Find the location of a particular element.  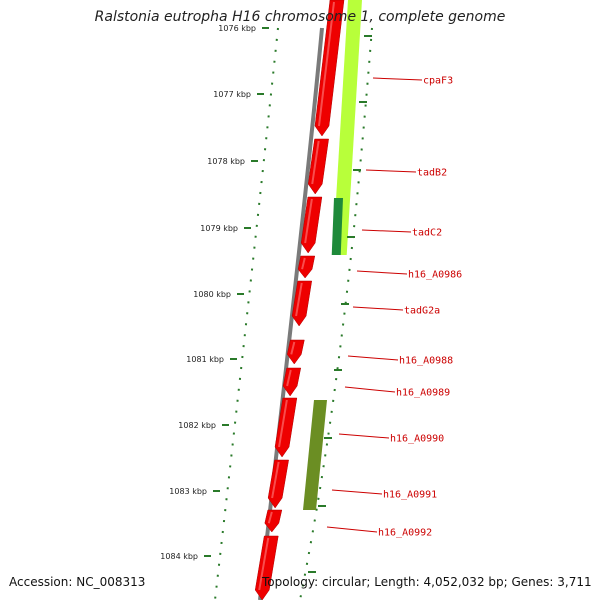

scale-tick-label: 1083 kbp is located at coordinates (188, 491).